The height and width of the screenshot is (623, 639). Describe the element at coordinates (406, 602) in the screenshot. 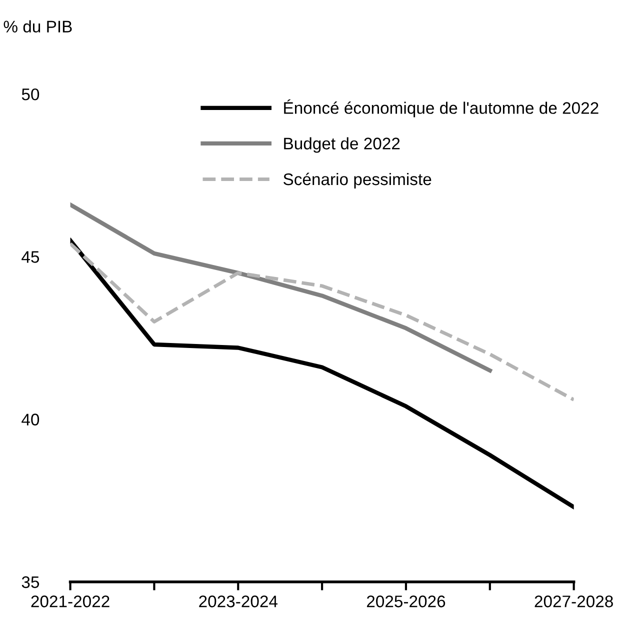

I see `x-tick-label: 2025-2026` at that location.